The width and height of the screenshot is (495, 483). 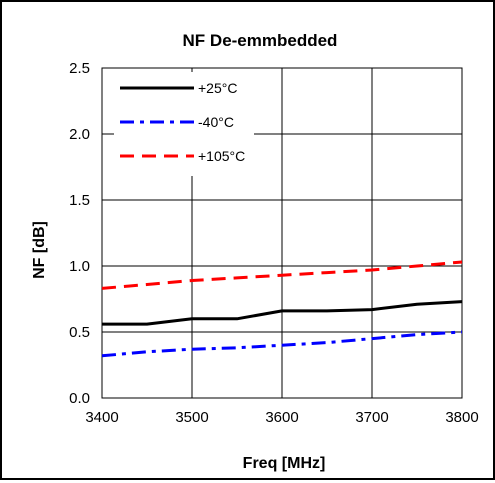 I want to click on series-lines, so click(x=282, y=309).